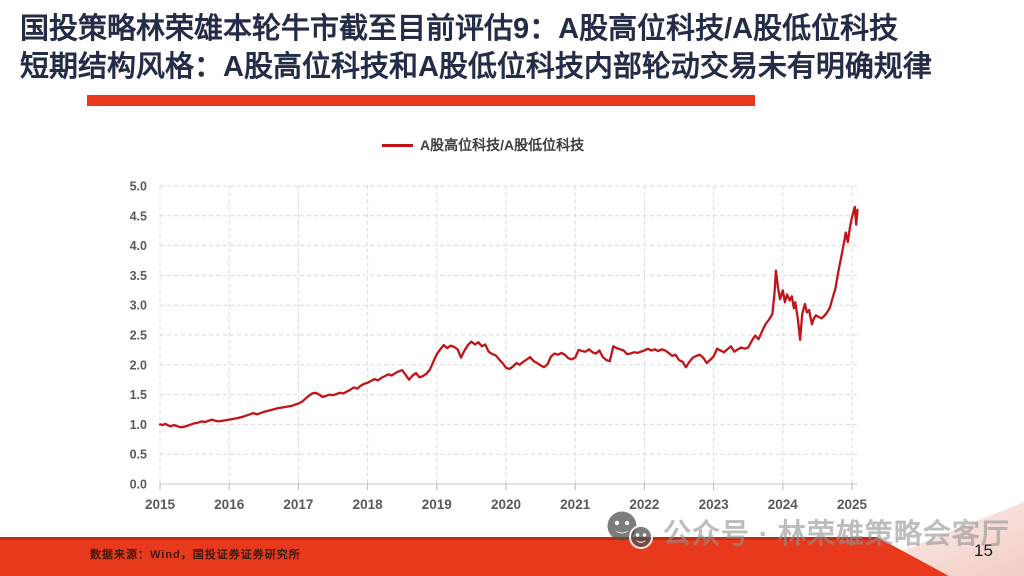 Image resolution: width=1024 pixels, height=576 pixels. I want to click on svg-text: 4.5, so click(138, 216).